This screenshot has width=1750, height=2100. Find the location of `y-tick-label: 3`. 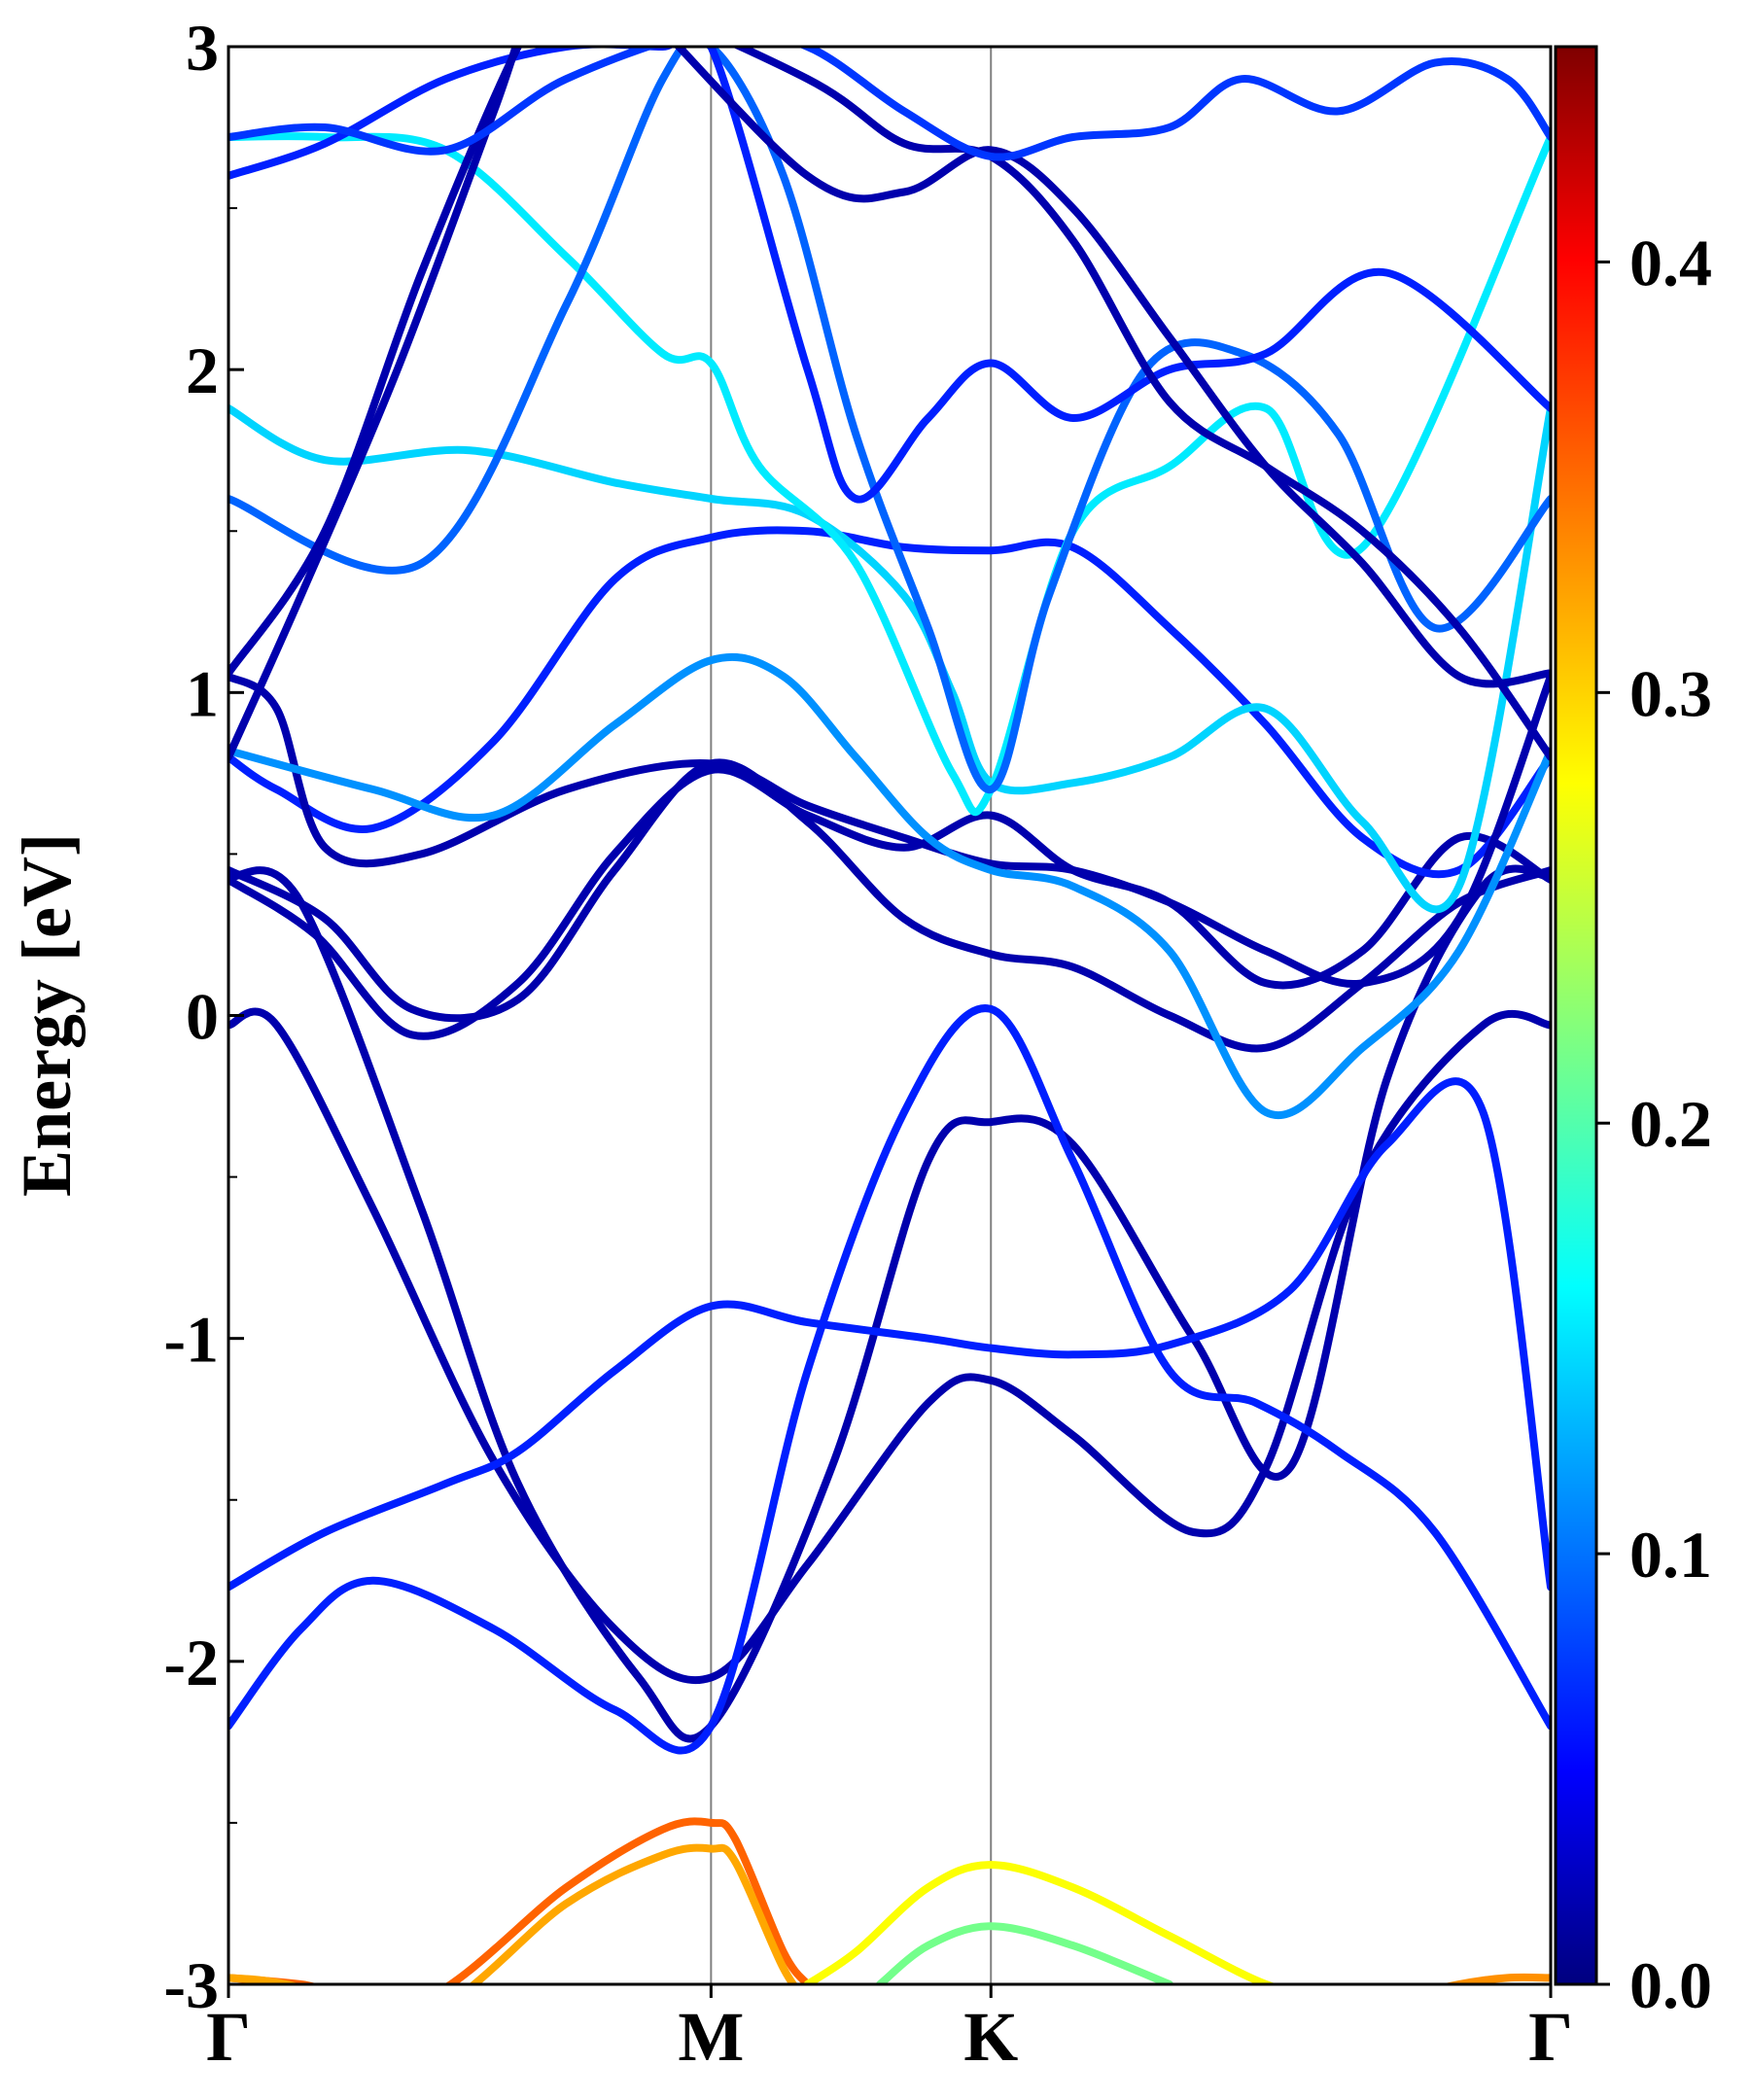

y-tick-label: 3 is located at coordinates (202, 48).